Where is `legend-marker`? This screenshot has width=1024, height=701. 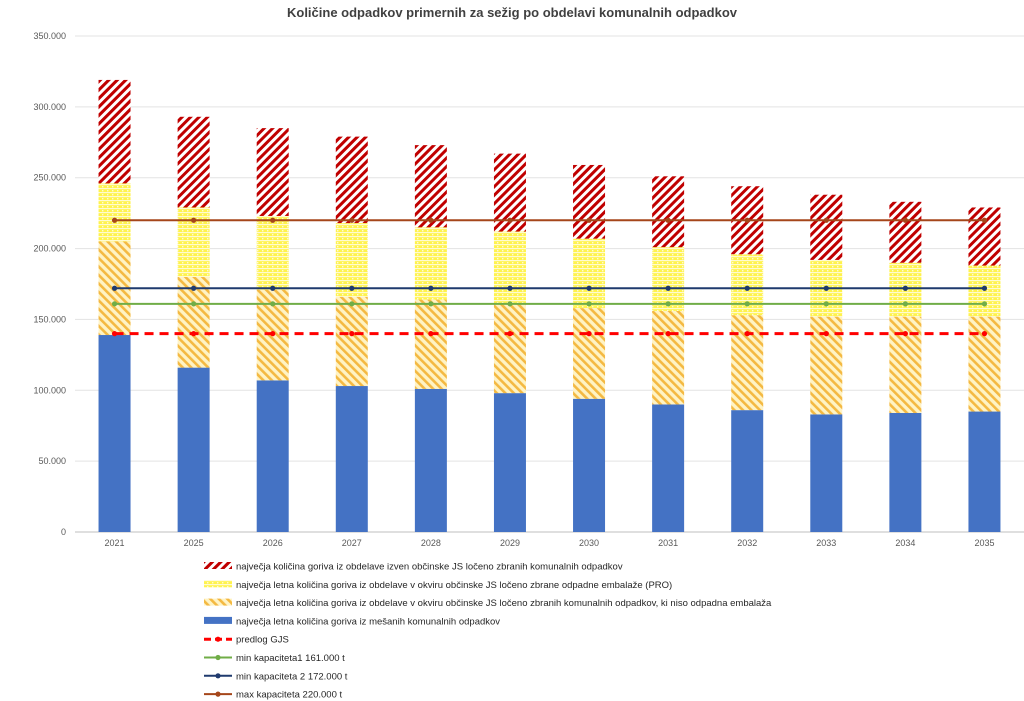
legend-marker is located at coordinates (218, 694).